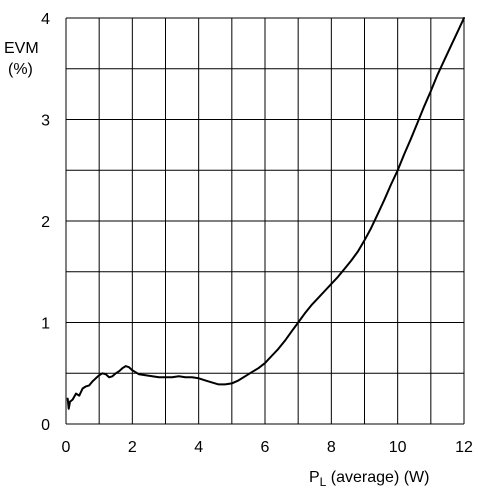 This screenshot has width=478, height=495. I want to click on x-axis-title-main: P, so click(314, 477).